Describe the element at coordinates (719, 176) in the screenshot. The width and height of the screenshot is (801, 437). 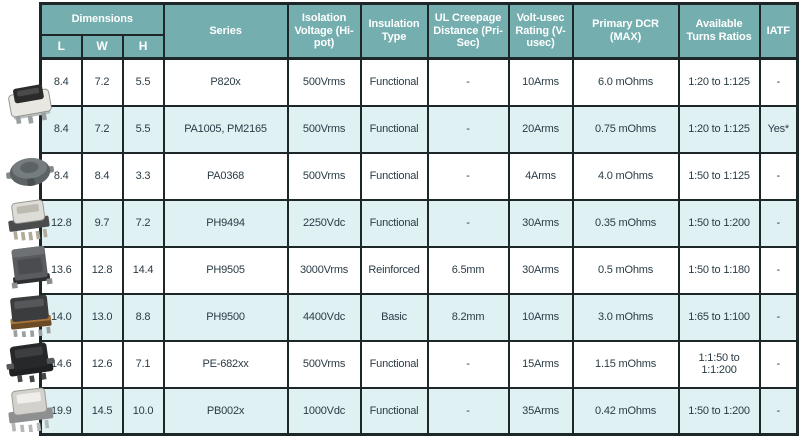
I see `cell-turns-ratios: 1:50 to 1:125` at that location.